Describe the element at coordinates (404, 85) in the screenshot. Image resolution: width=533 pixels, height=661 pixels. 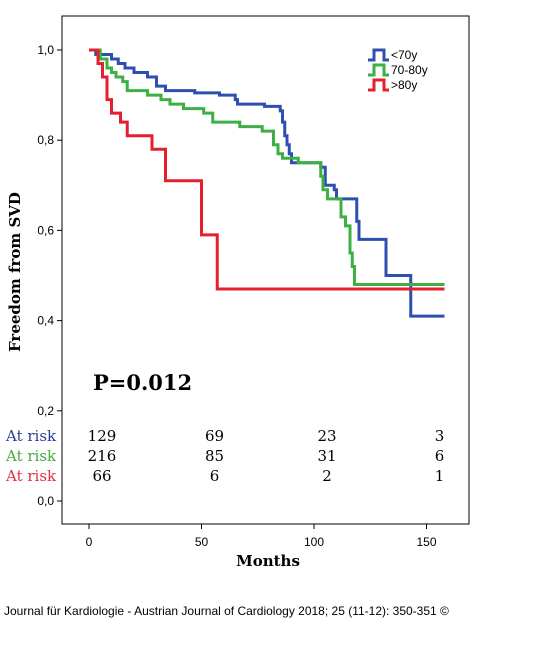
I see `legend-label: >80y` at that location.